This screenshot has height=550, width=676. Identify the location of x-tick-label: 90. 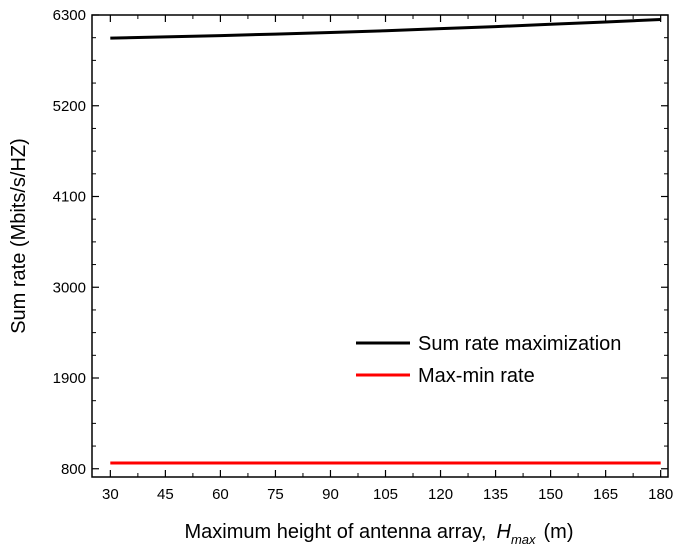
(330, 494).